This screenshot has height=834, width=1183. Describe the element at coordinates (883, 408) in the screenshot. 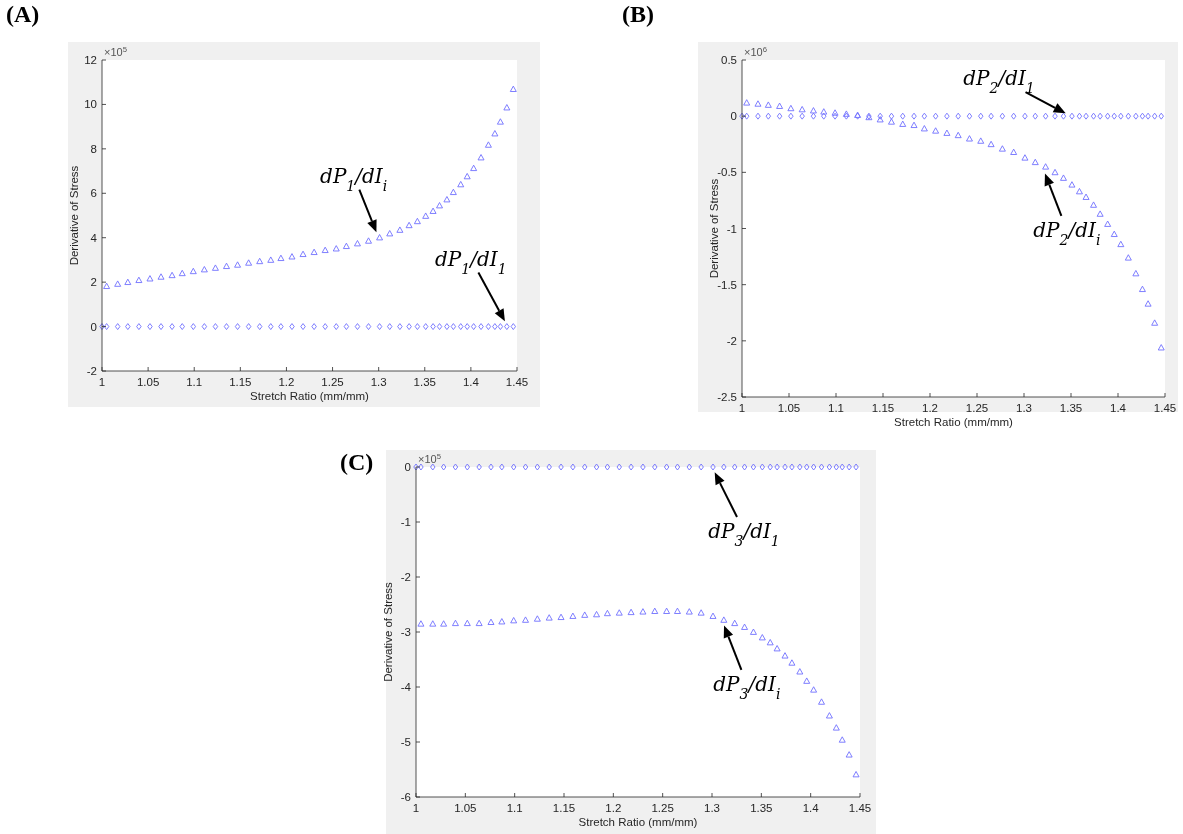

I see `x-tick-label: 1.15` at that location.